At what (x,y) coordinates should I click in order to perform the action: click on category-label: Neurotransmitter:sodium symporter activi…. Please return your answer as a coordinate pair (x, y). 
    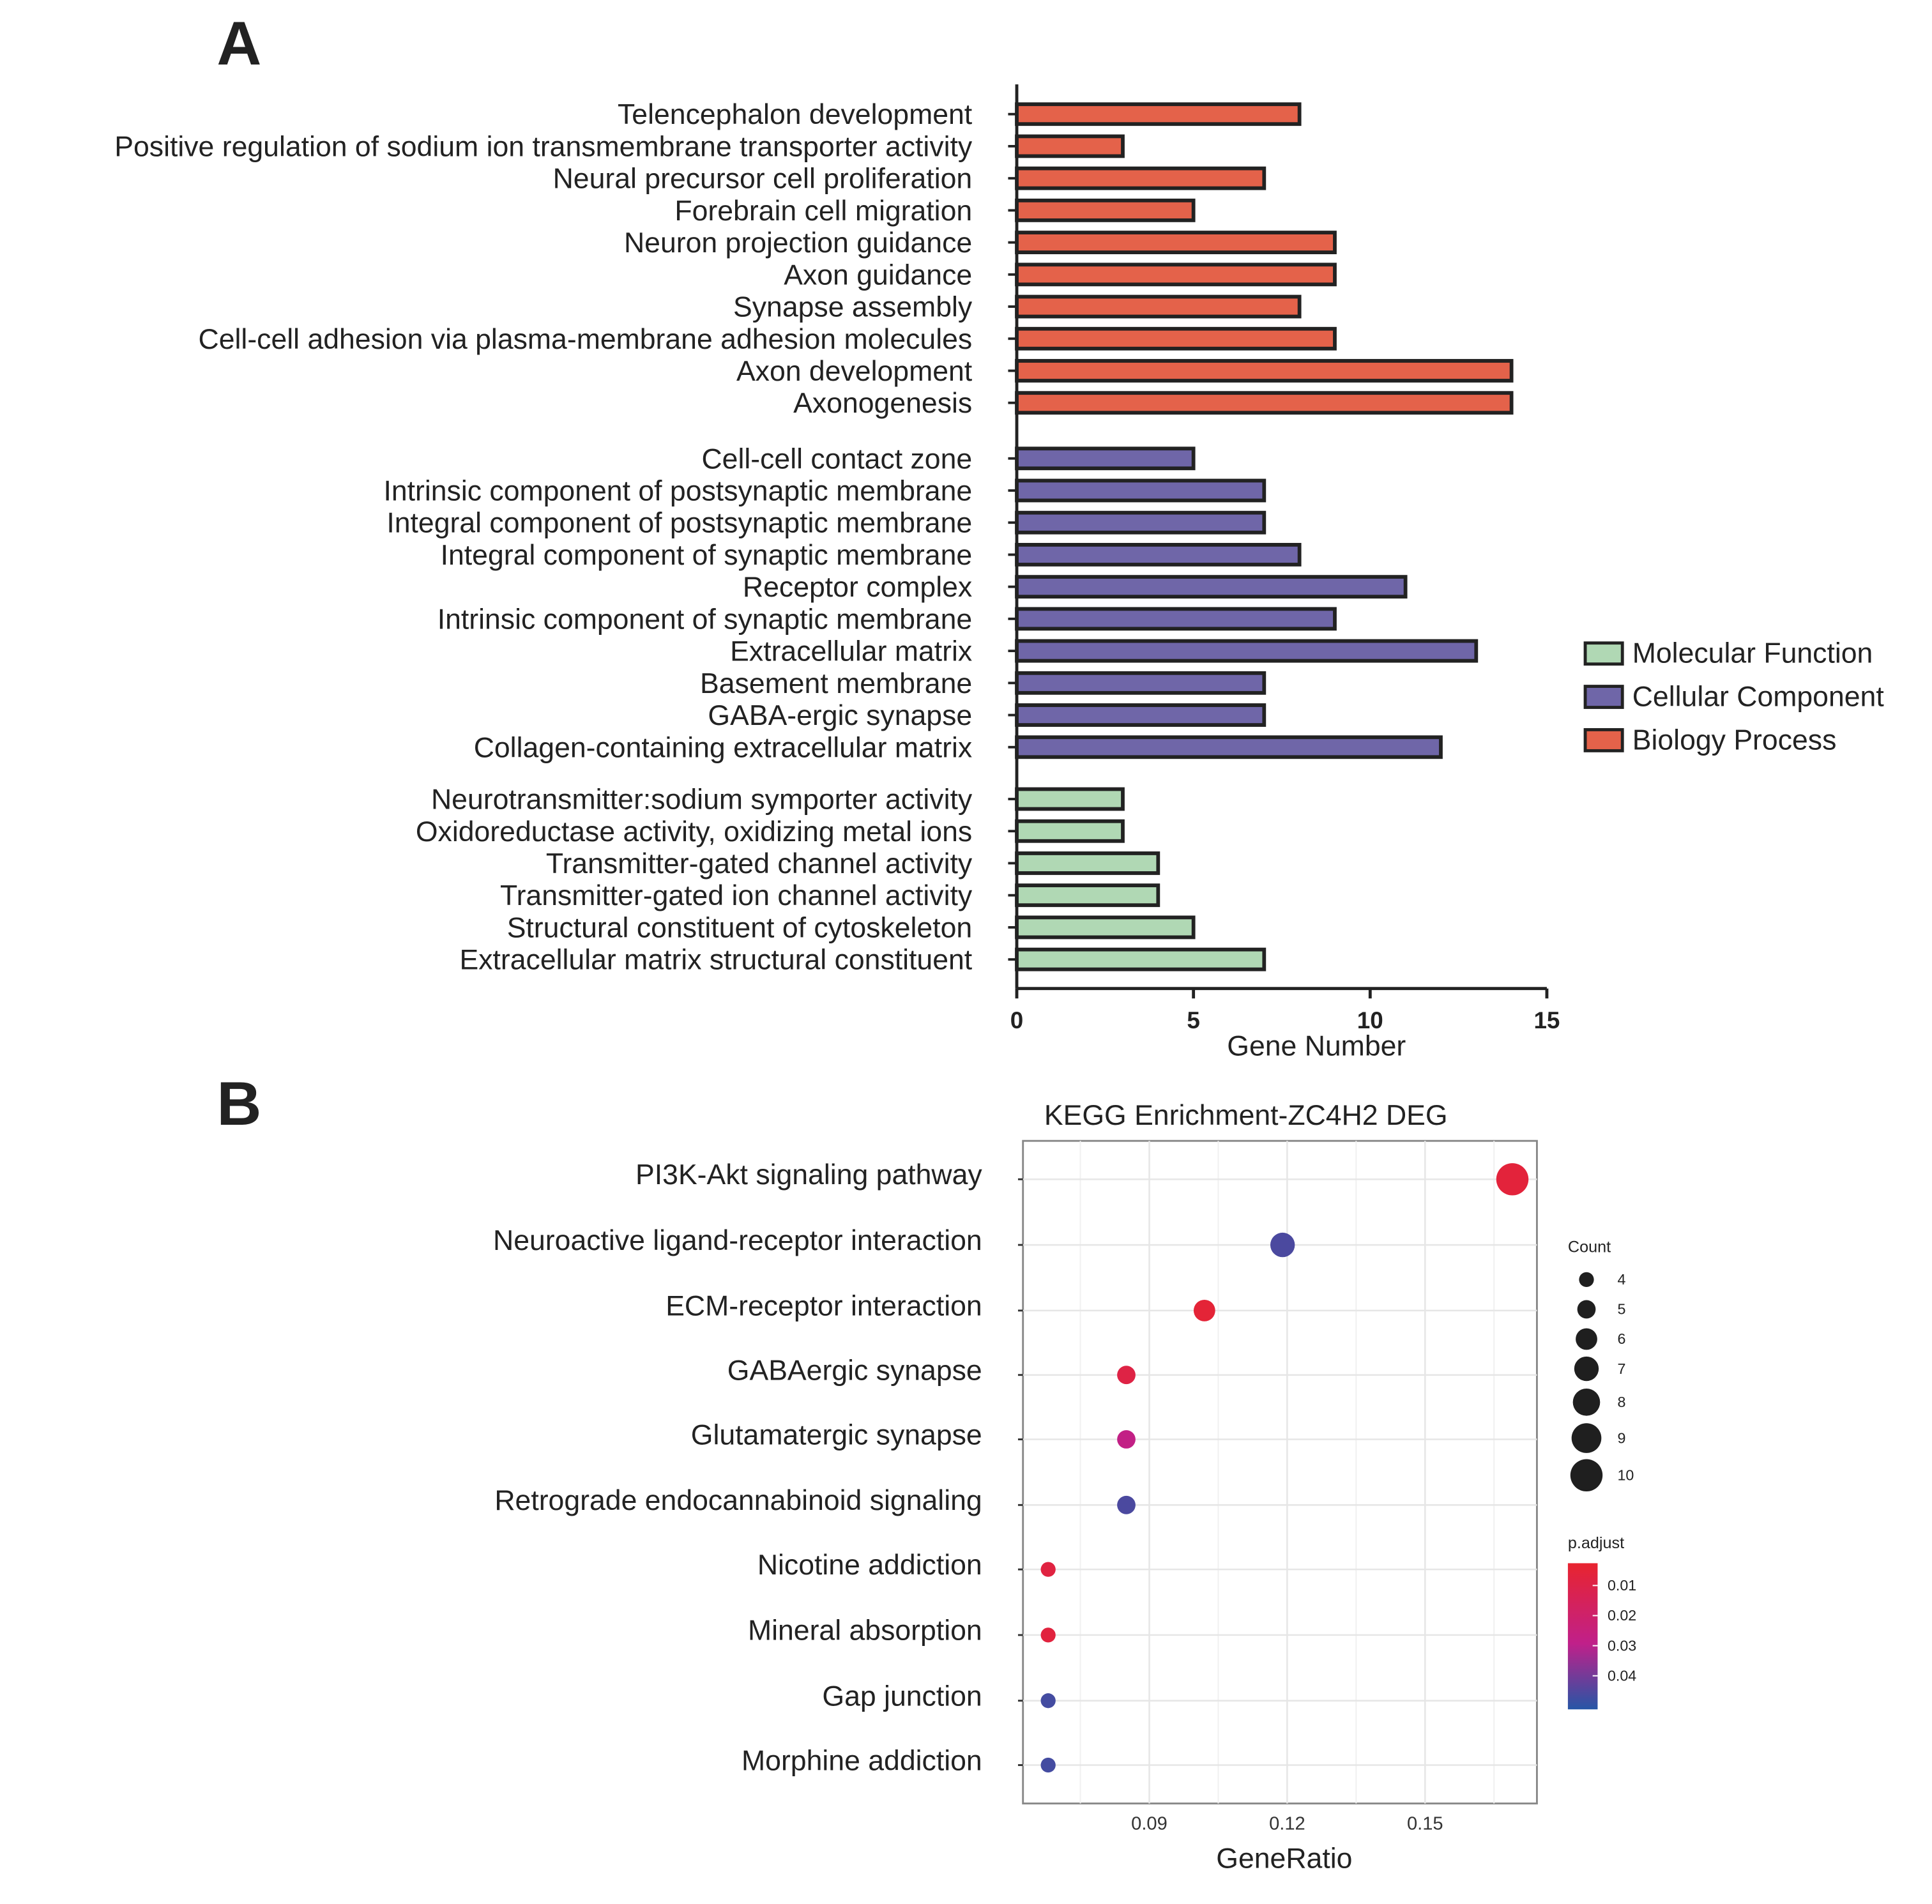
    Looking at the image, I should click on (702, 800).